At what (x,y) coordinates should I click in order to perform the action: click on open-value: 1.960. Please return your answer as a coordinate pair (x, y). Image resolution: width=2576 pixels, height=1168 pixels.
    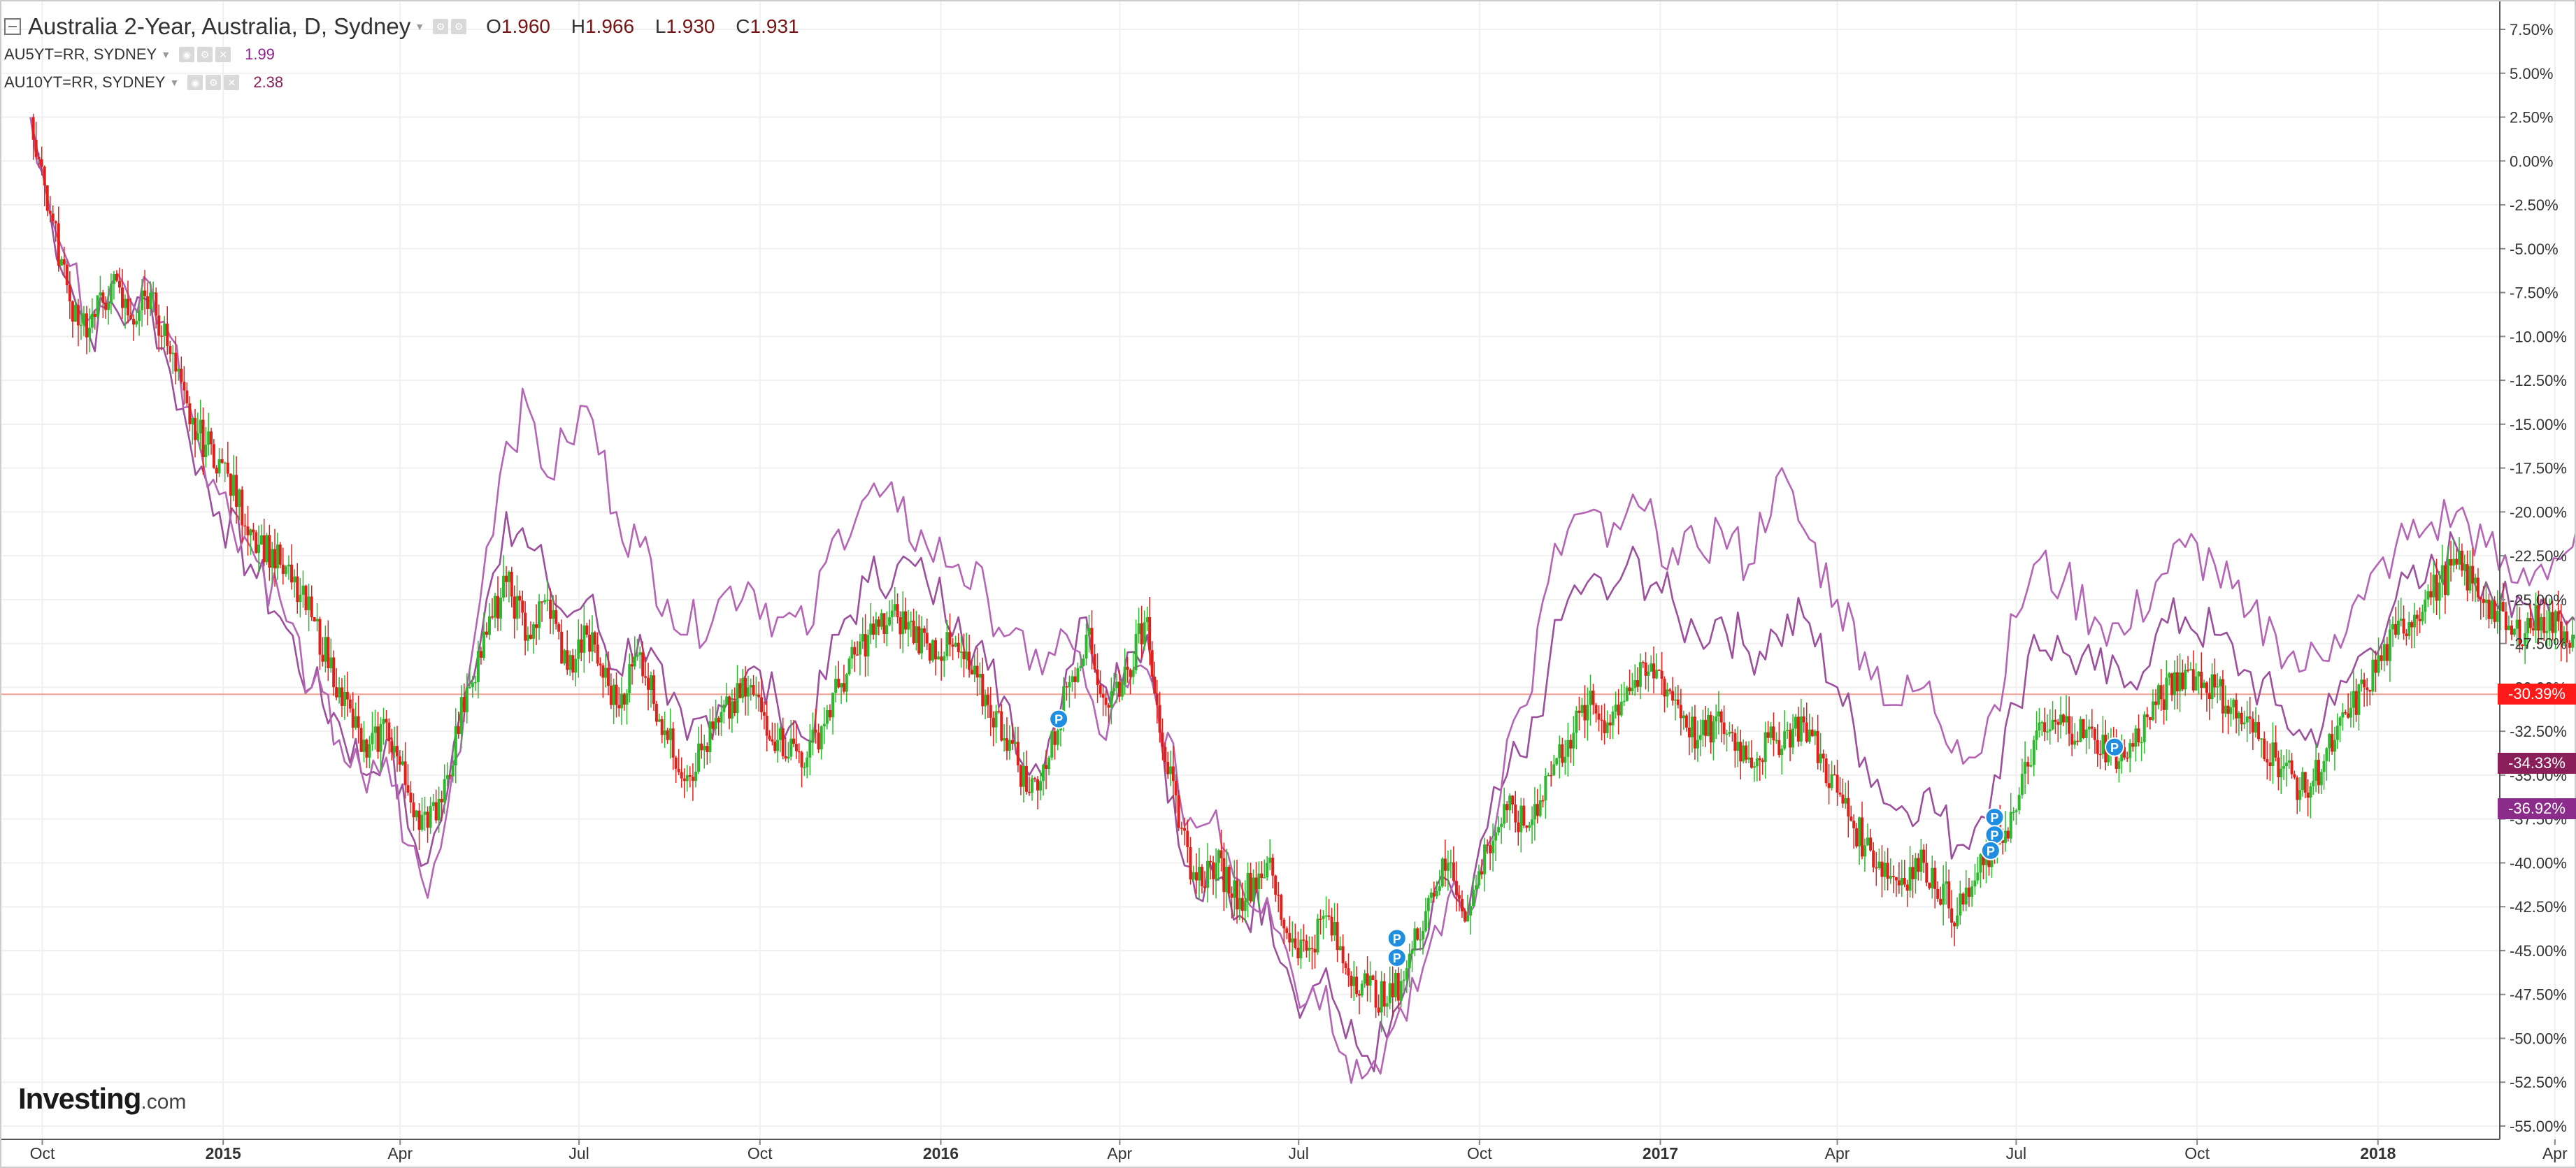
    Looking at the image, I should click on (525, 26).